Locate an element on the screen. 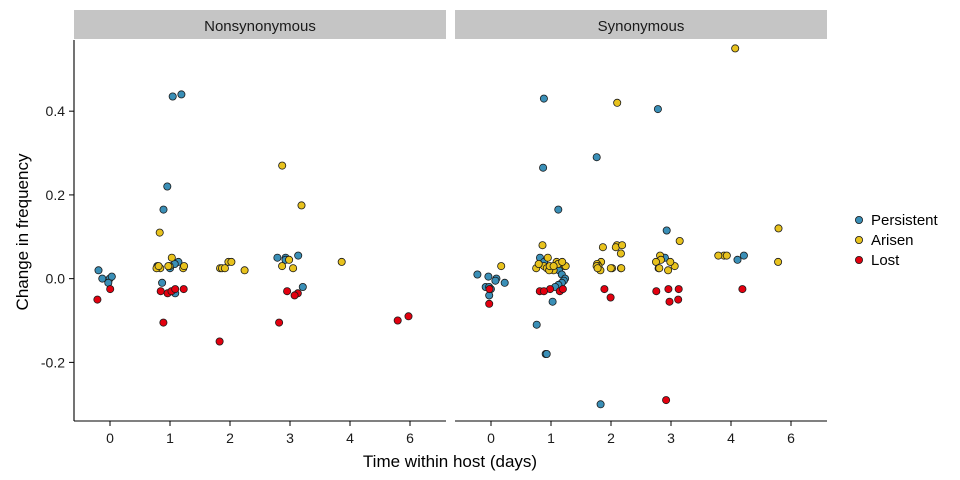 The image size is (960, 480). x-ticks-synonymous: 0 1 2 3 4 6 is located at coordinates (641, 433).